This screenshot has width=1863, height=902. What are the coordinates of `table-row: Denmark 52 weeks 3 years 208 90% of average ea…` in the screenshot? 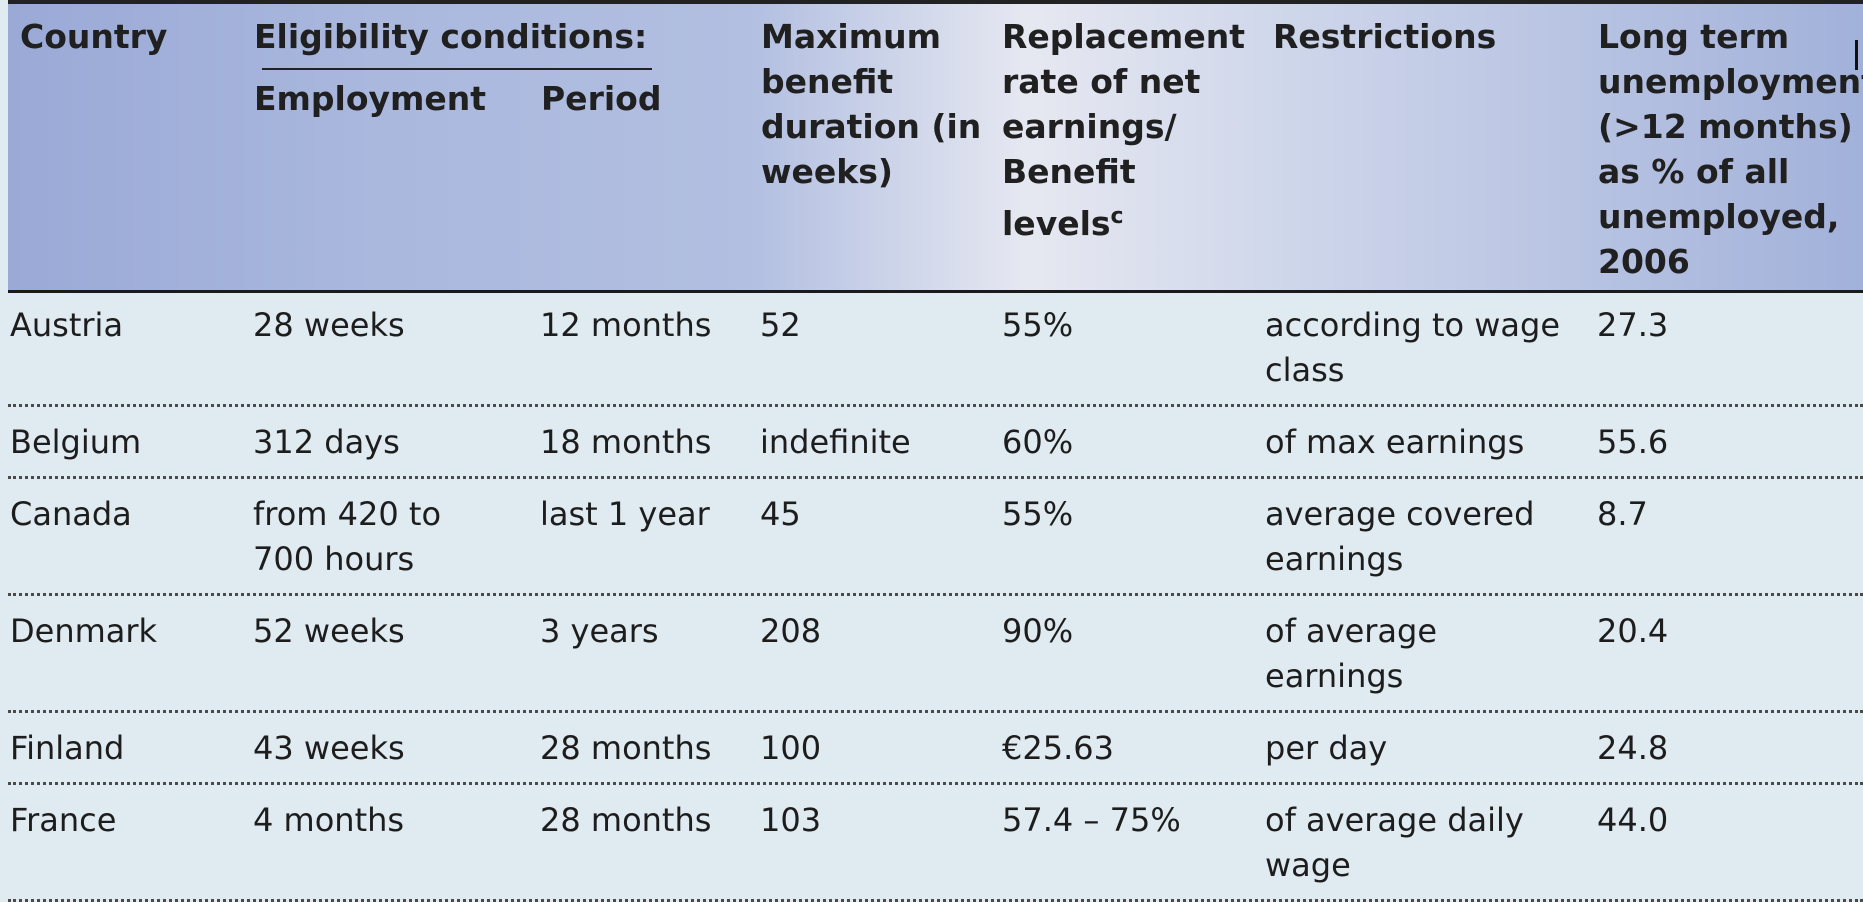 It's located at (931, 654).